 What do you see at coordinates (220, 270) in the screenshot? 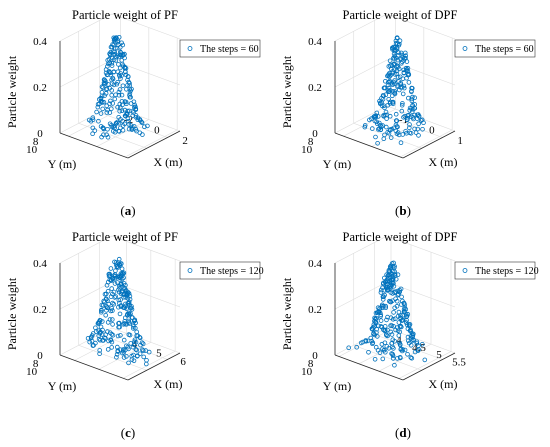
I see `legend-box` at bounding box center [220, 270].